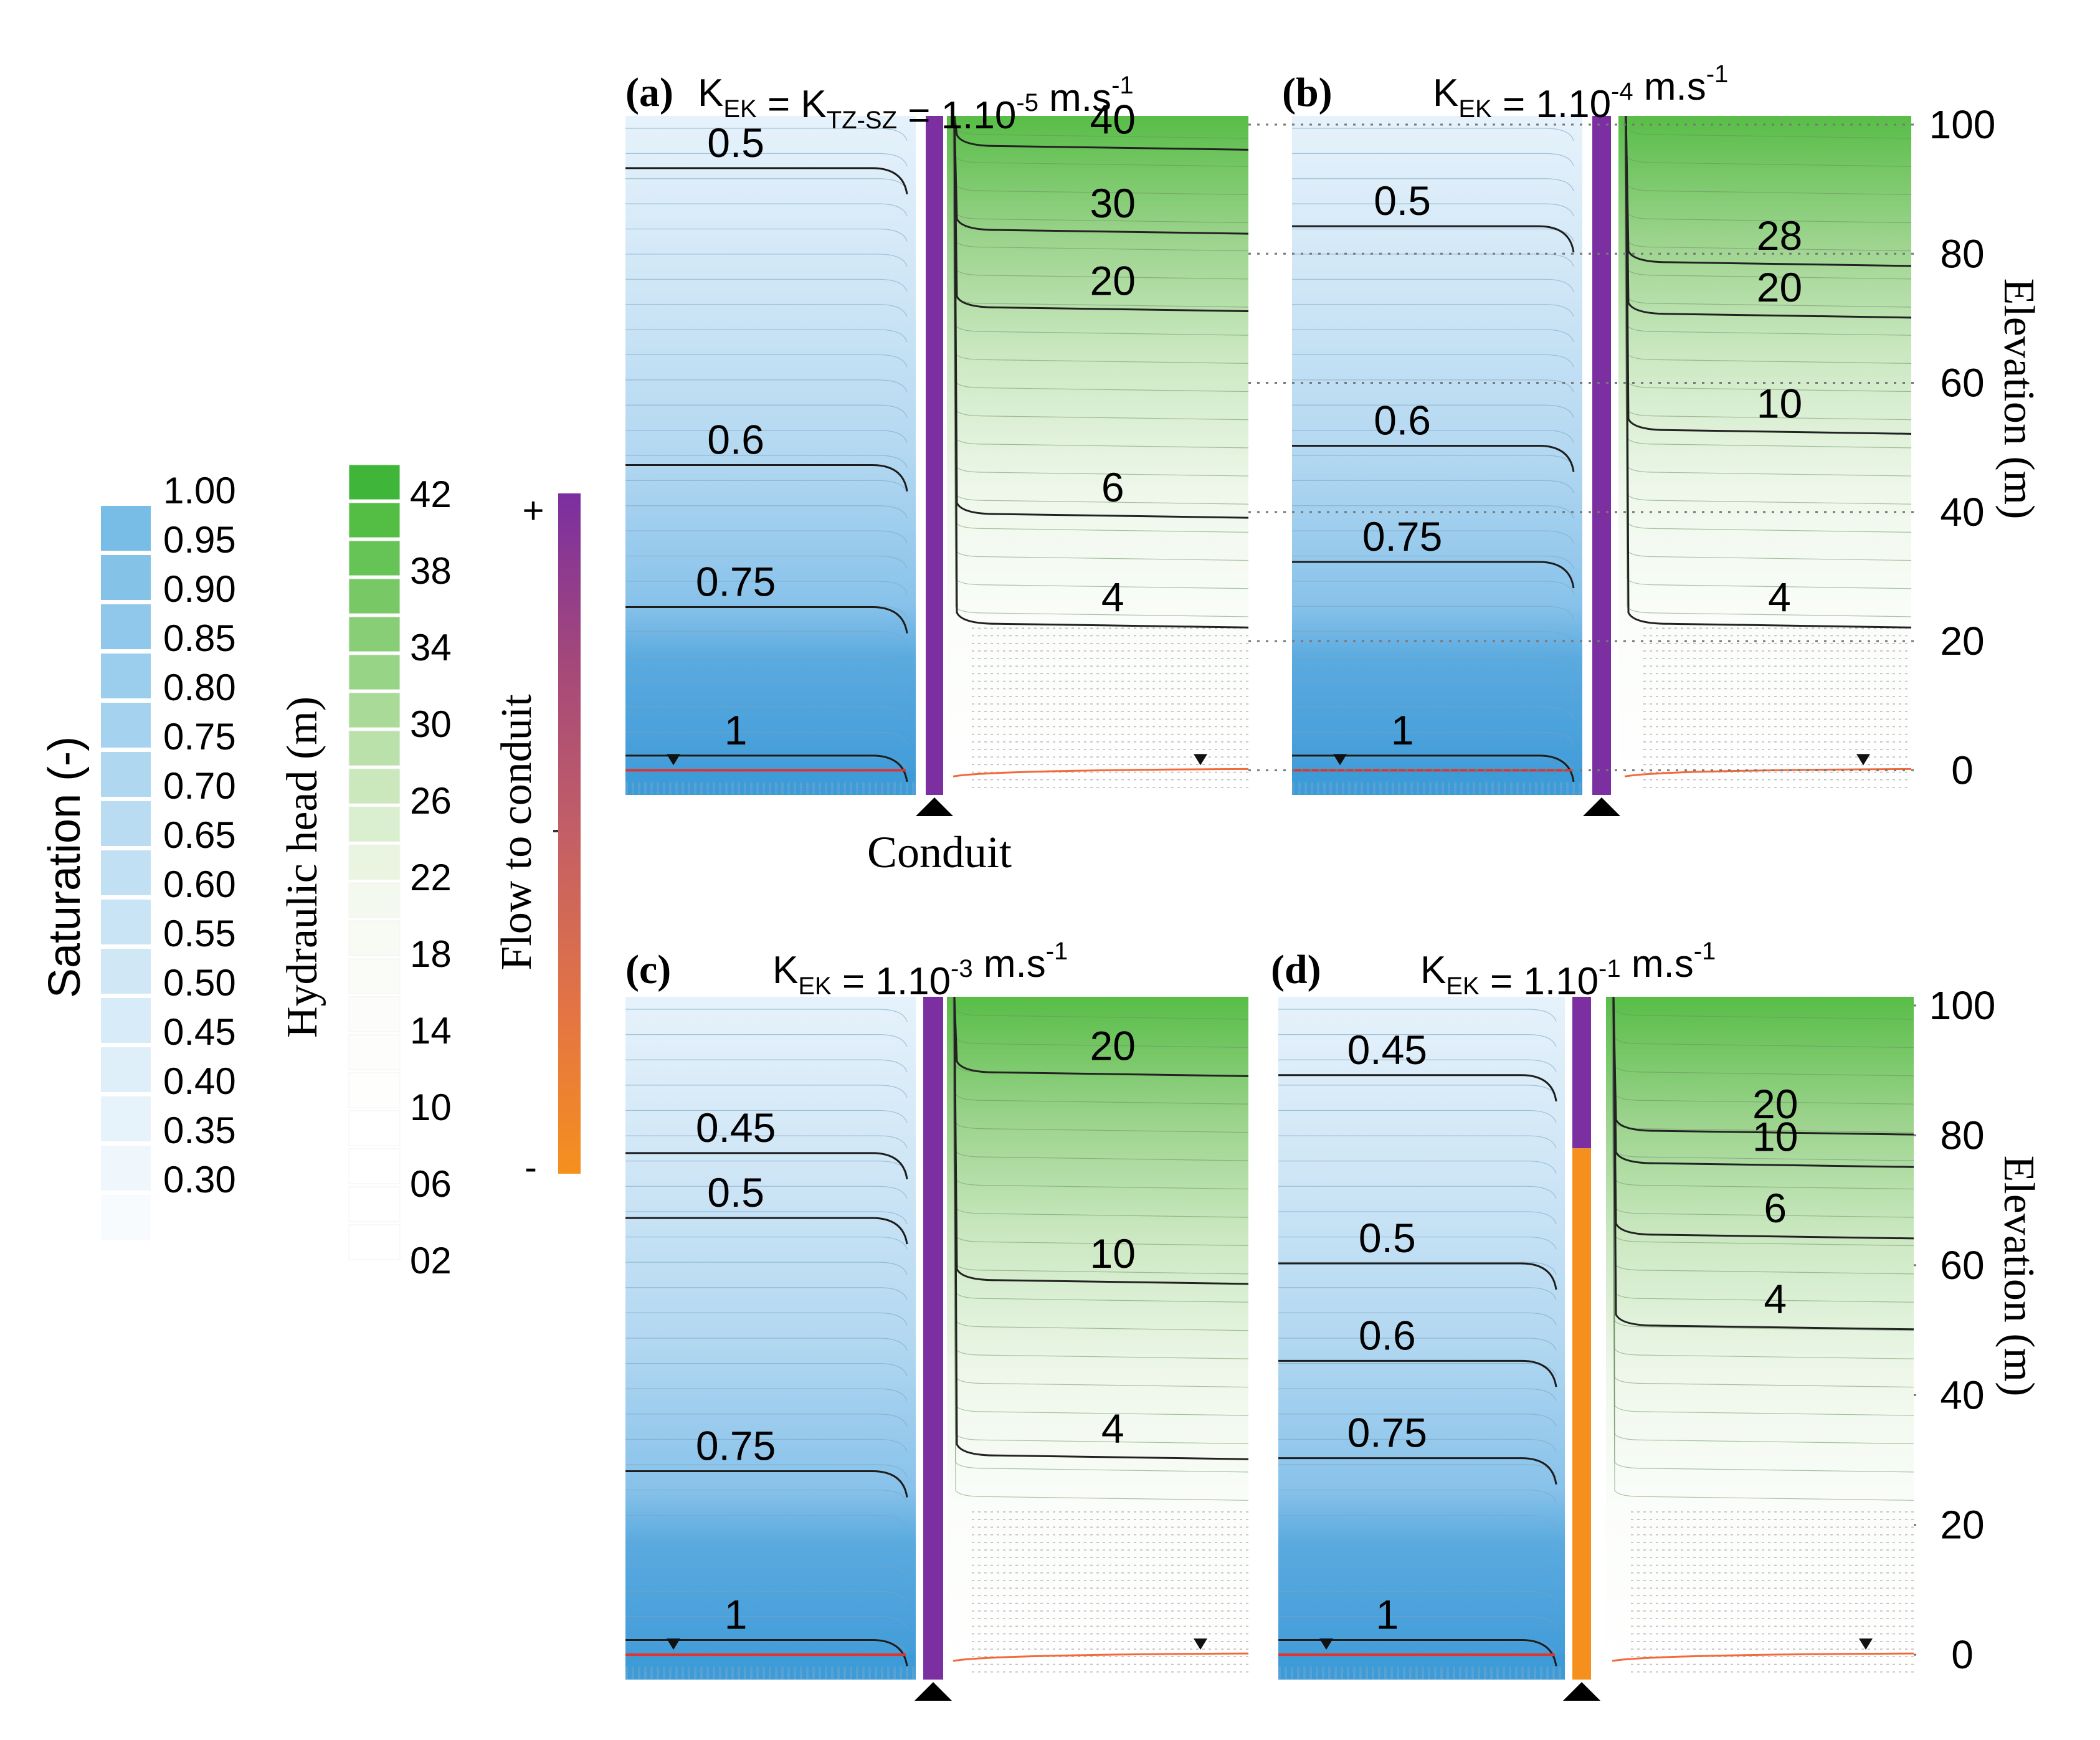  I want to click on saturation-tick-label: 0.90, so click(199, 589).